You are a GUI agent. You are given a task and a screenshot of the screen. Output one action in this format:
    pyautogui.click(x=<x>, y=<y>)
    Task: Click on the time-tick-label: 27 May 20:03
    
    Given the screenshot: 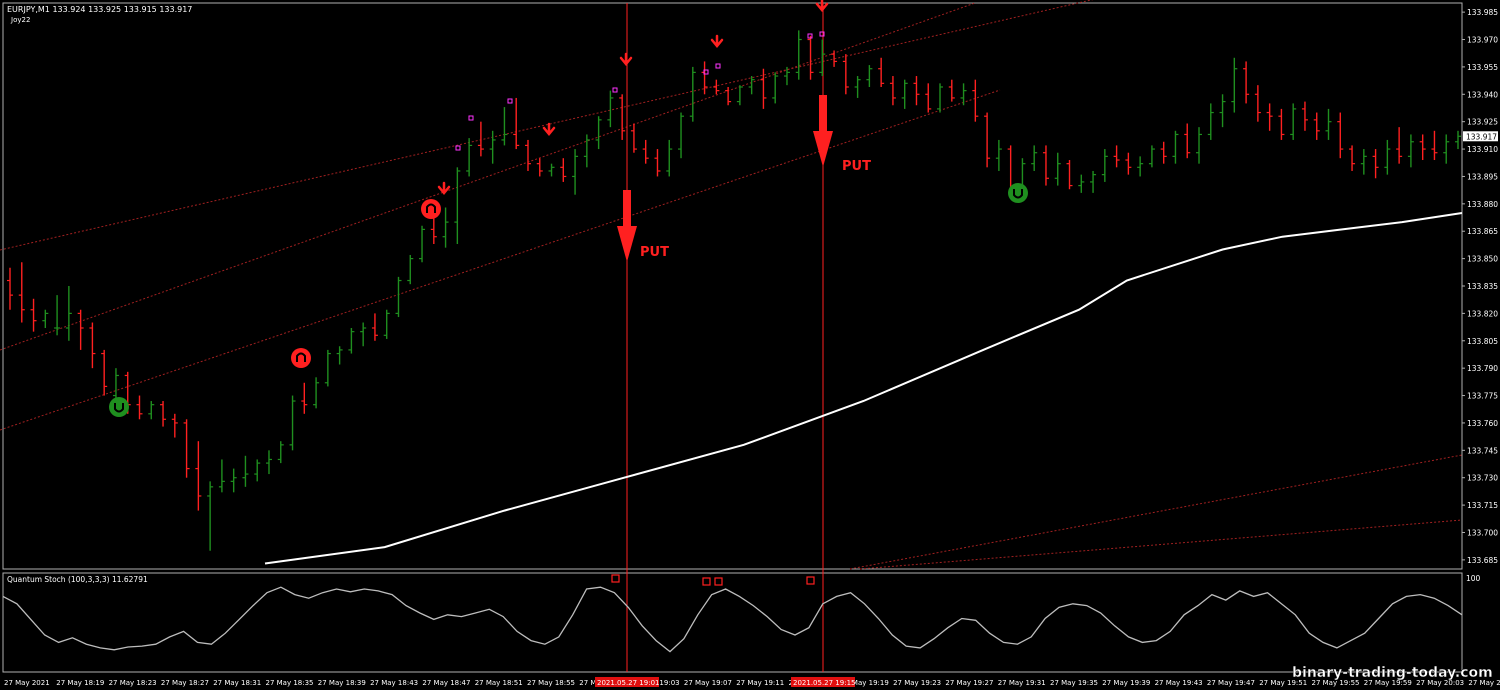 What is the action you would take?
    pyautogui.click(x=1440, y=683)
    